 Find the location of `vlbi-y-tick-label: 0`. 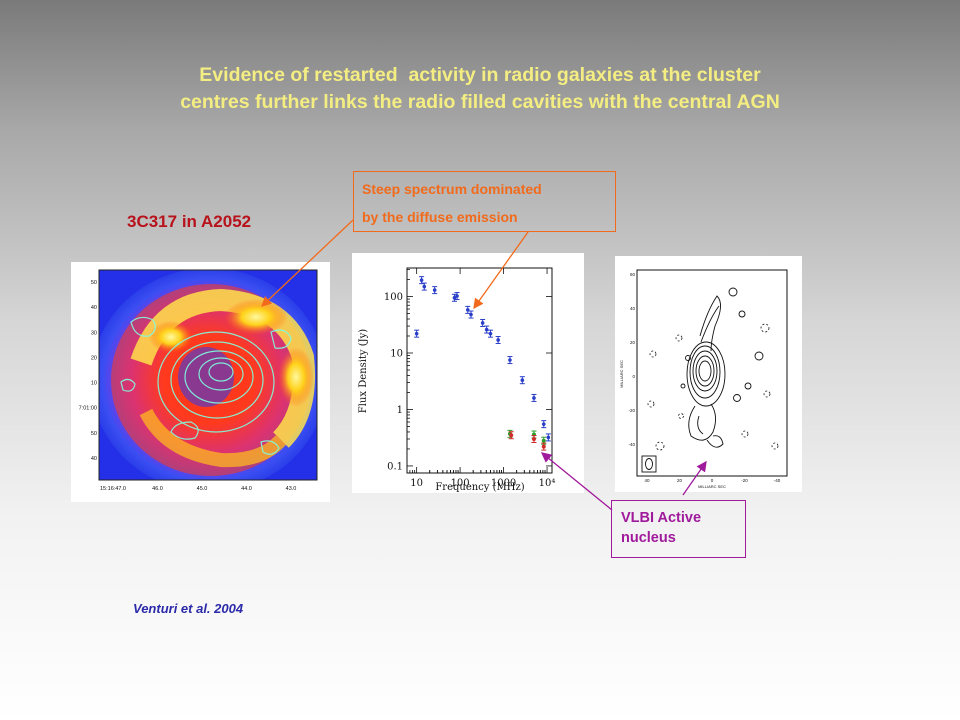

vlbi-y-tick-label: 0 is located at coordinates (633, 376).